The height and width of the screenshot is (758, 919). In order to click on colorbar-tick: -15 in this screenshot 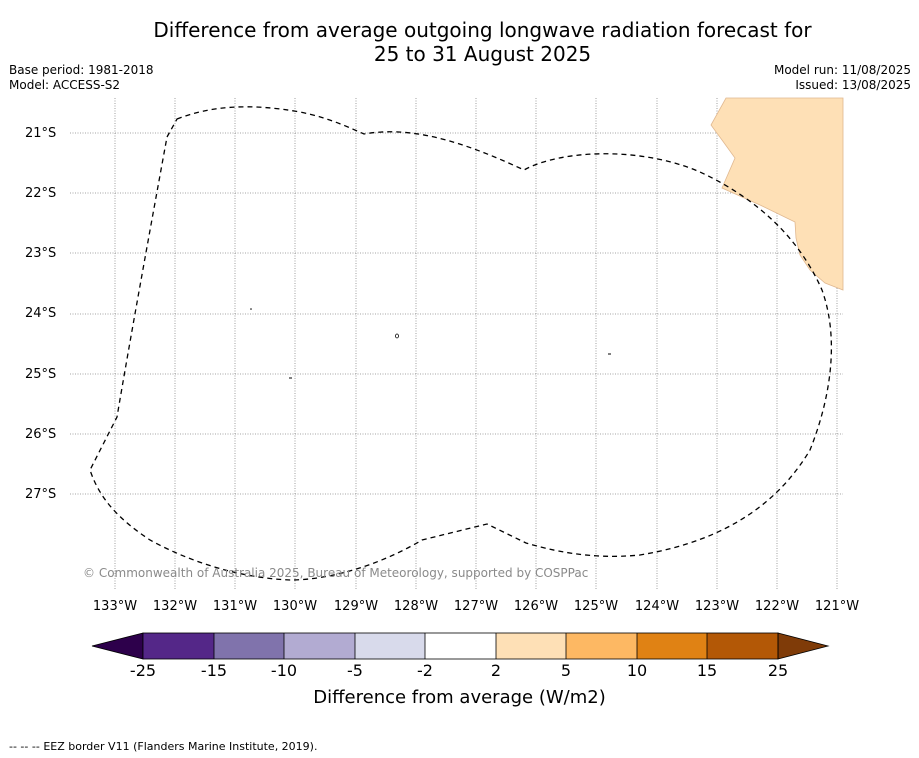, I will do `click(214, 670)`.